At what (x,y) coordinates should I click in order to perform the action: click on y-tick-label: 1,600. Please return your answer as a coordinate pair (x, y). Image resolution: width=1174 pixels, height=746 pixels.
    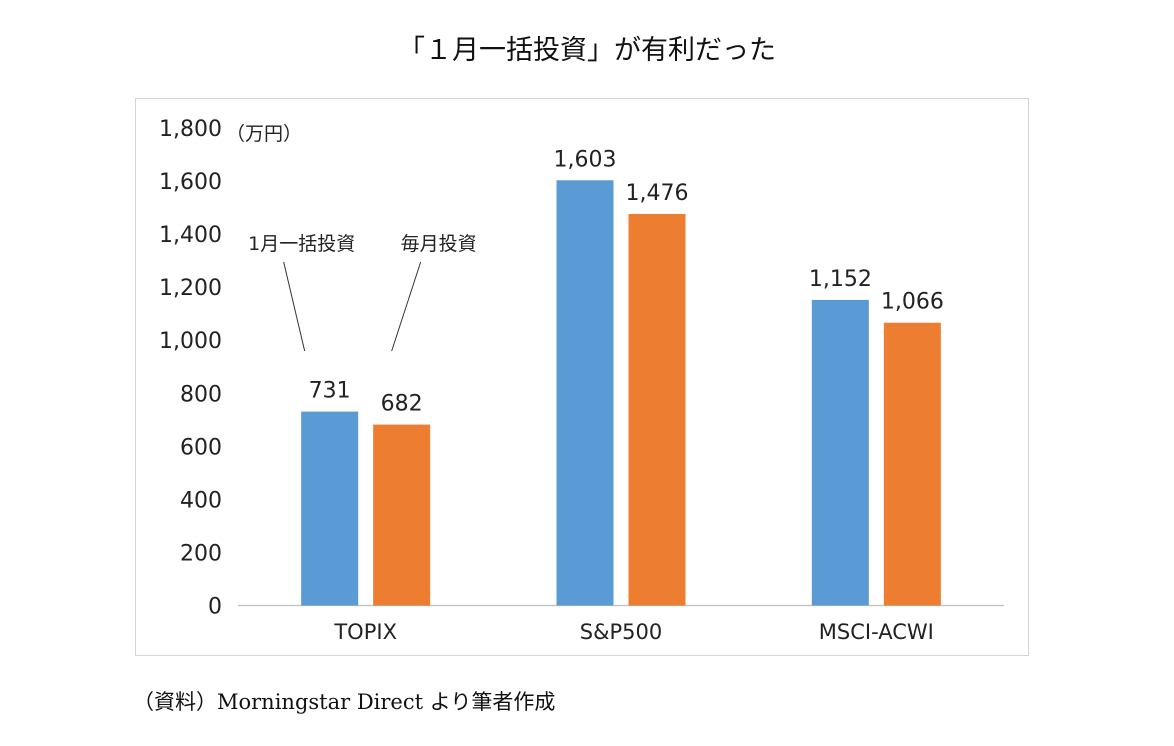
    Looking at the image, I should click on (190, 182).